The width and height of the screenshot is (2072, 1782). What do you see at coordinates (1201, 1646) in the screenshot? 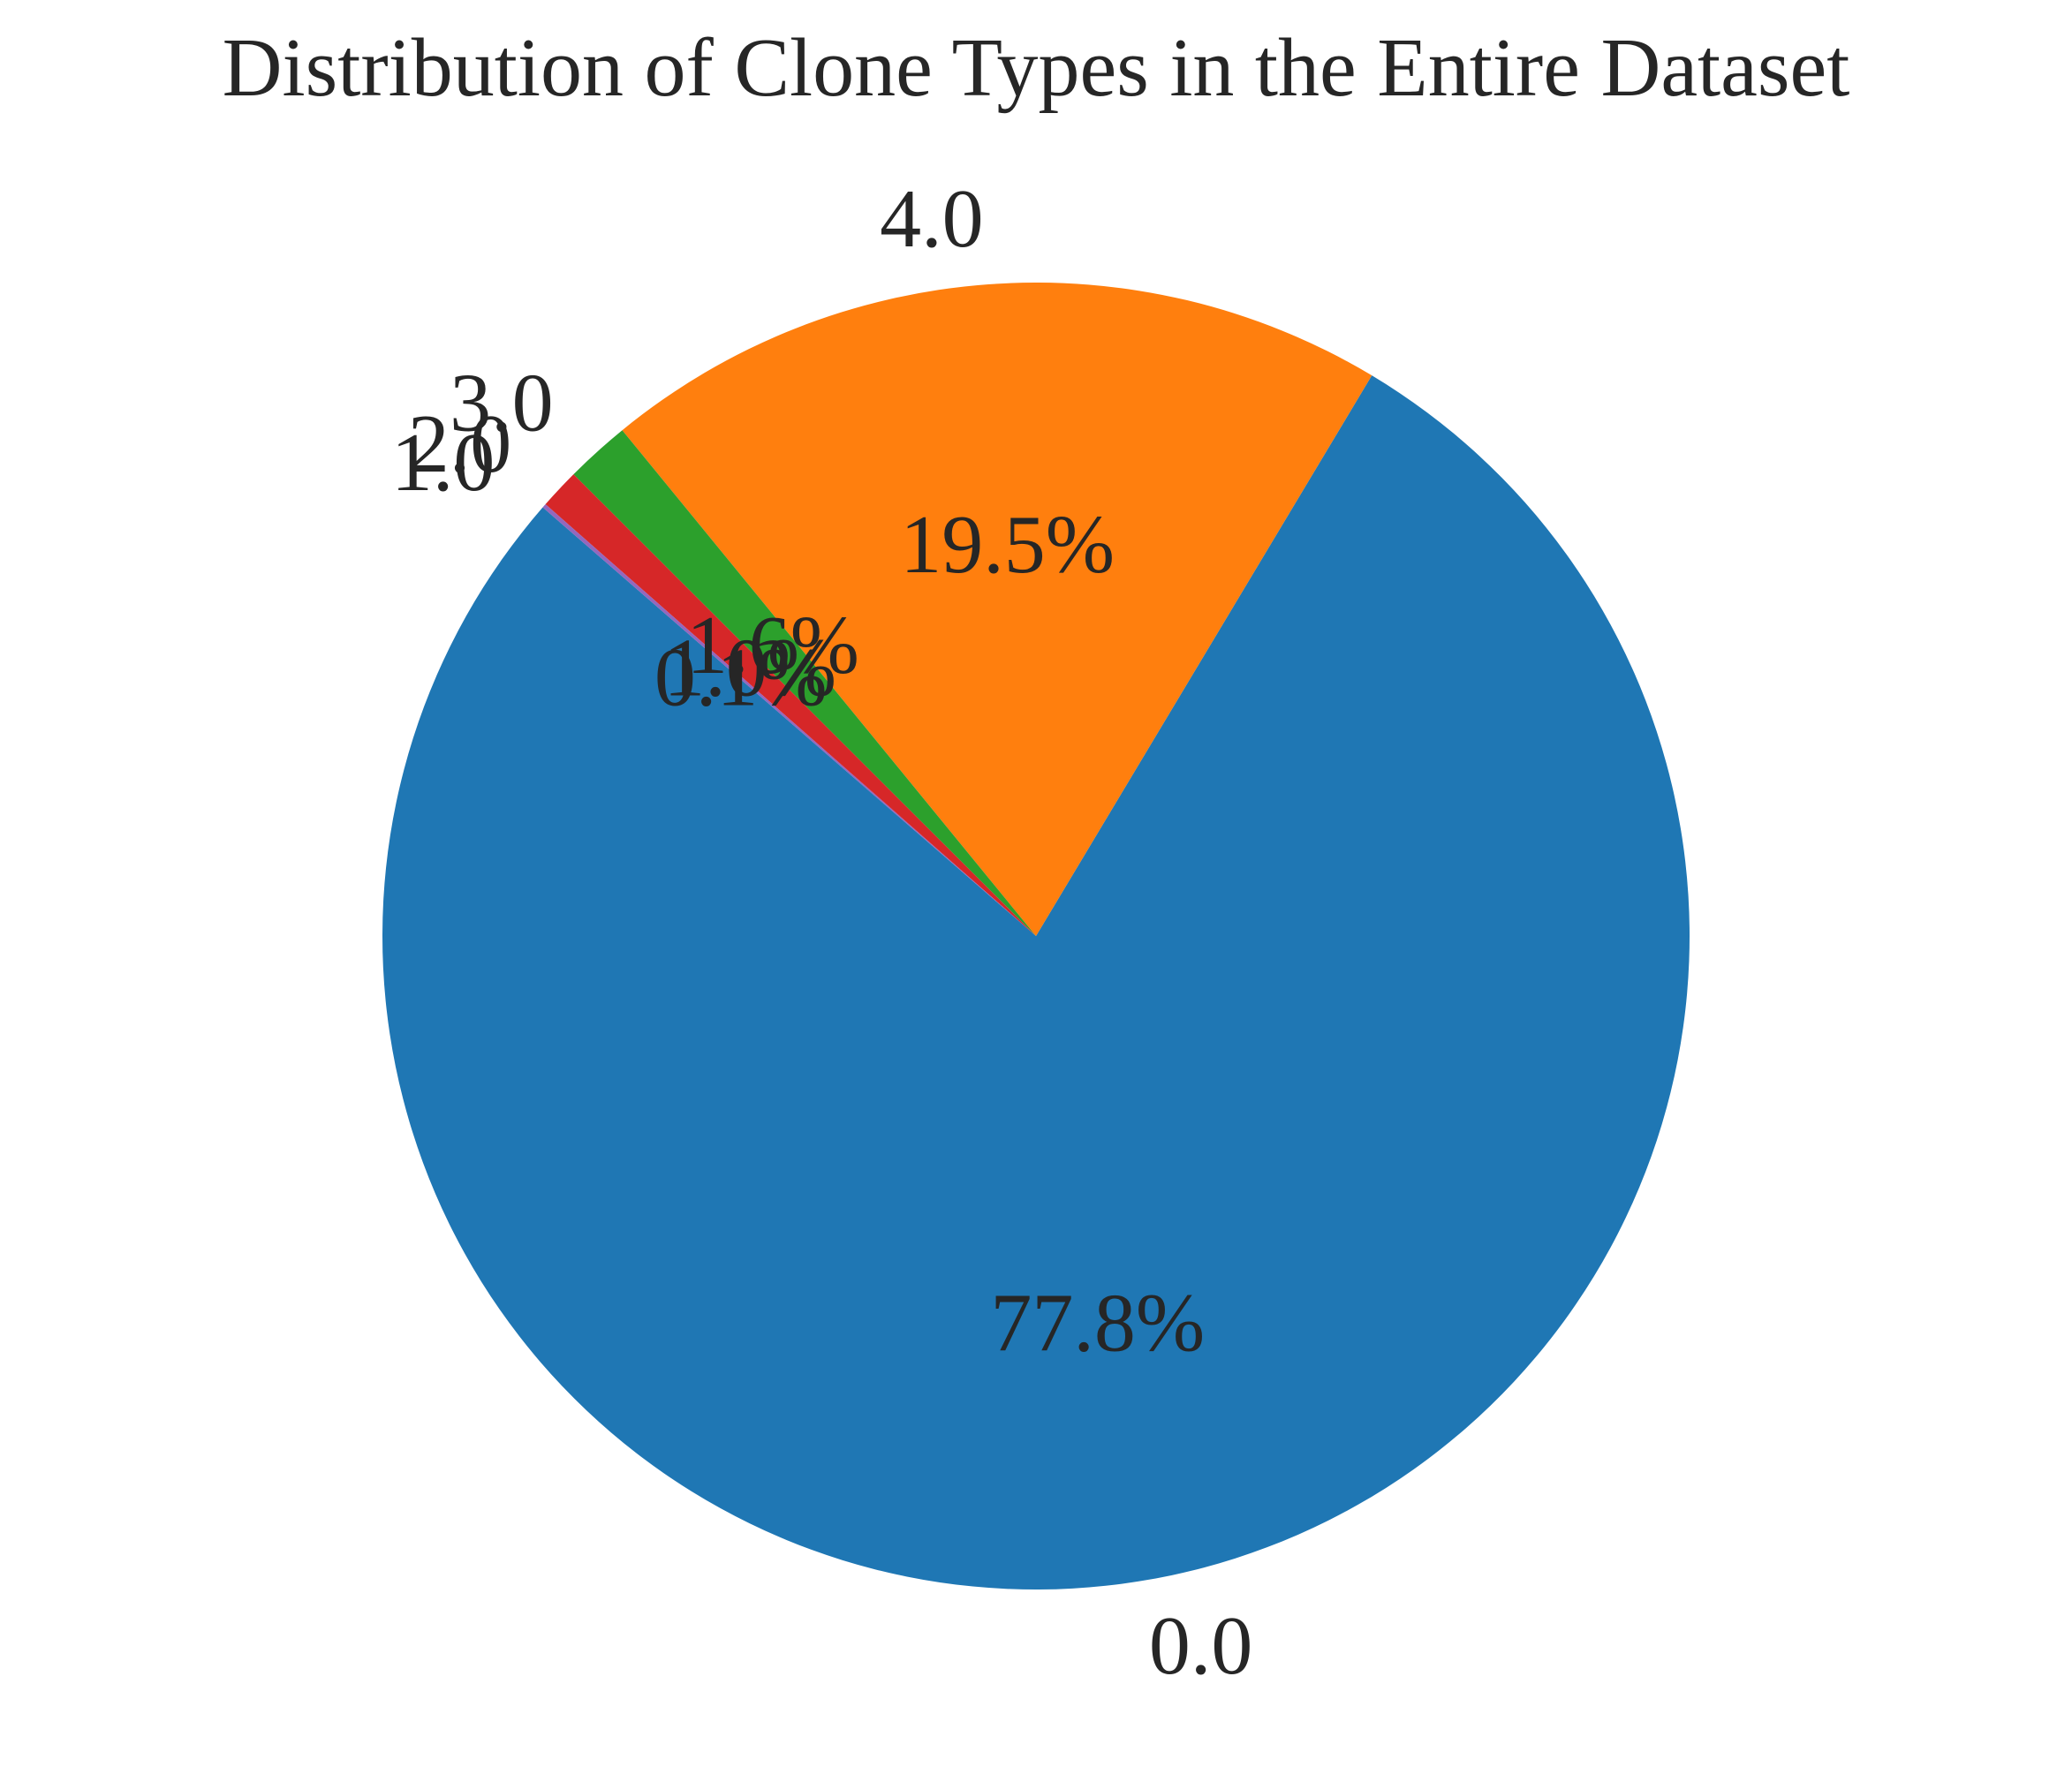
I see `category-label-0-0: 0.0` at bounding box center [1201, 1646].